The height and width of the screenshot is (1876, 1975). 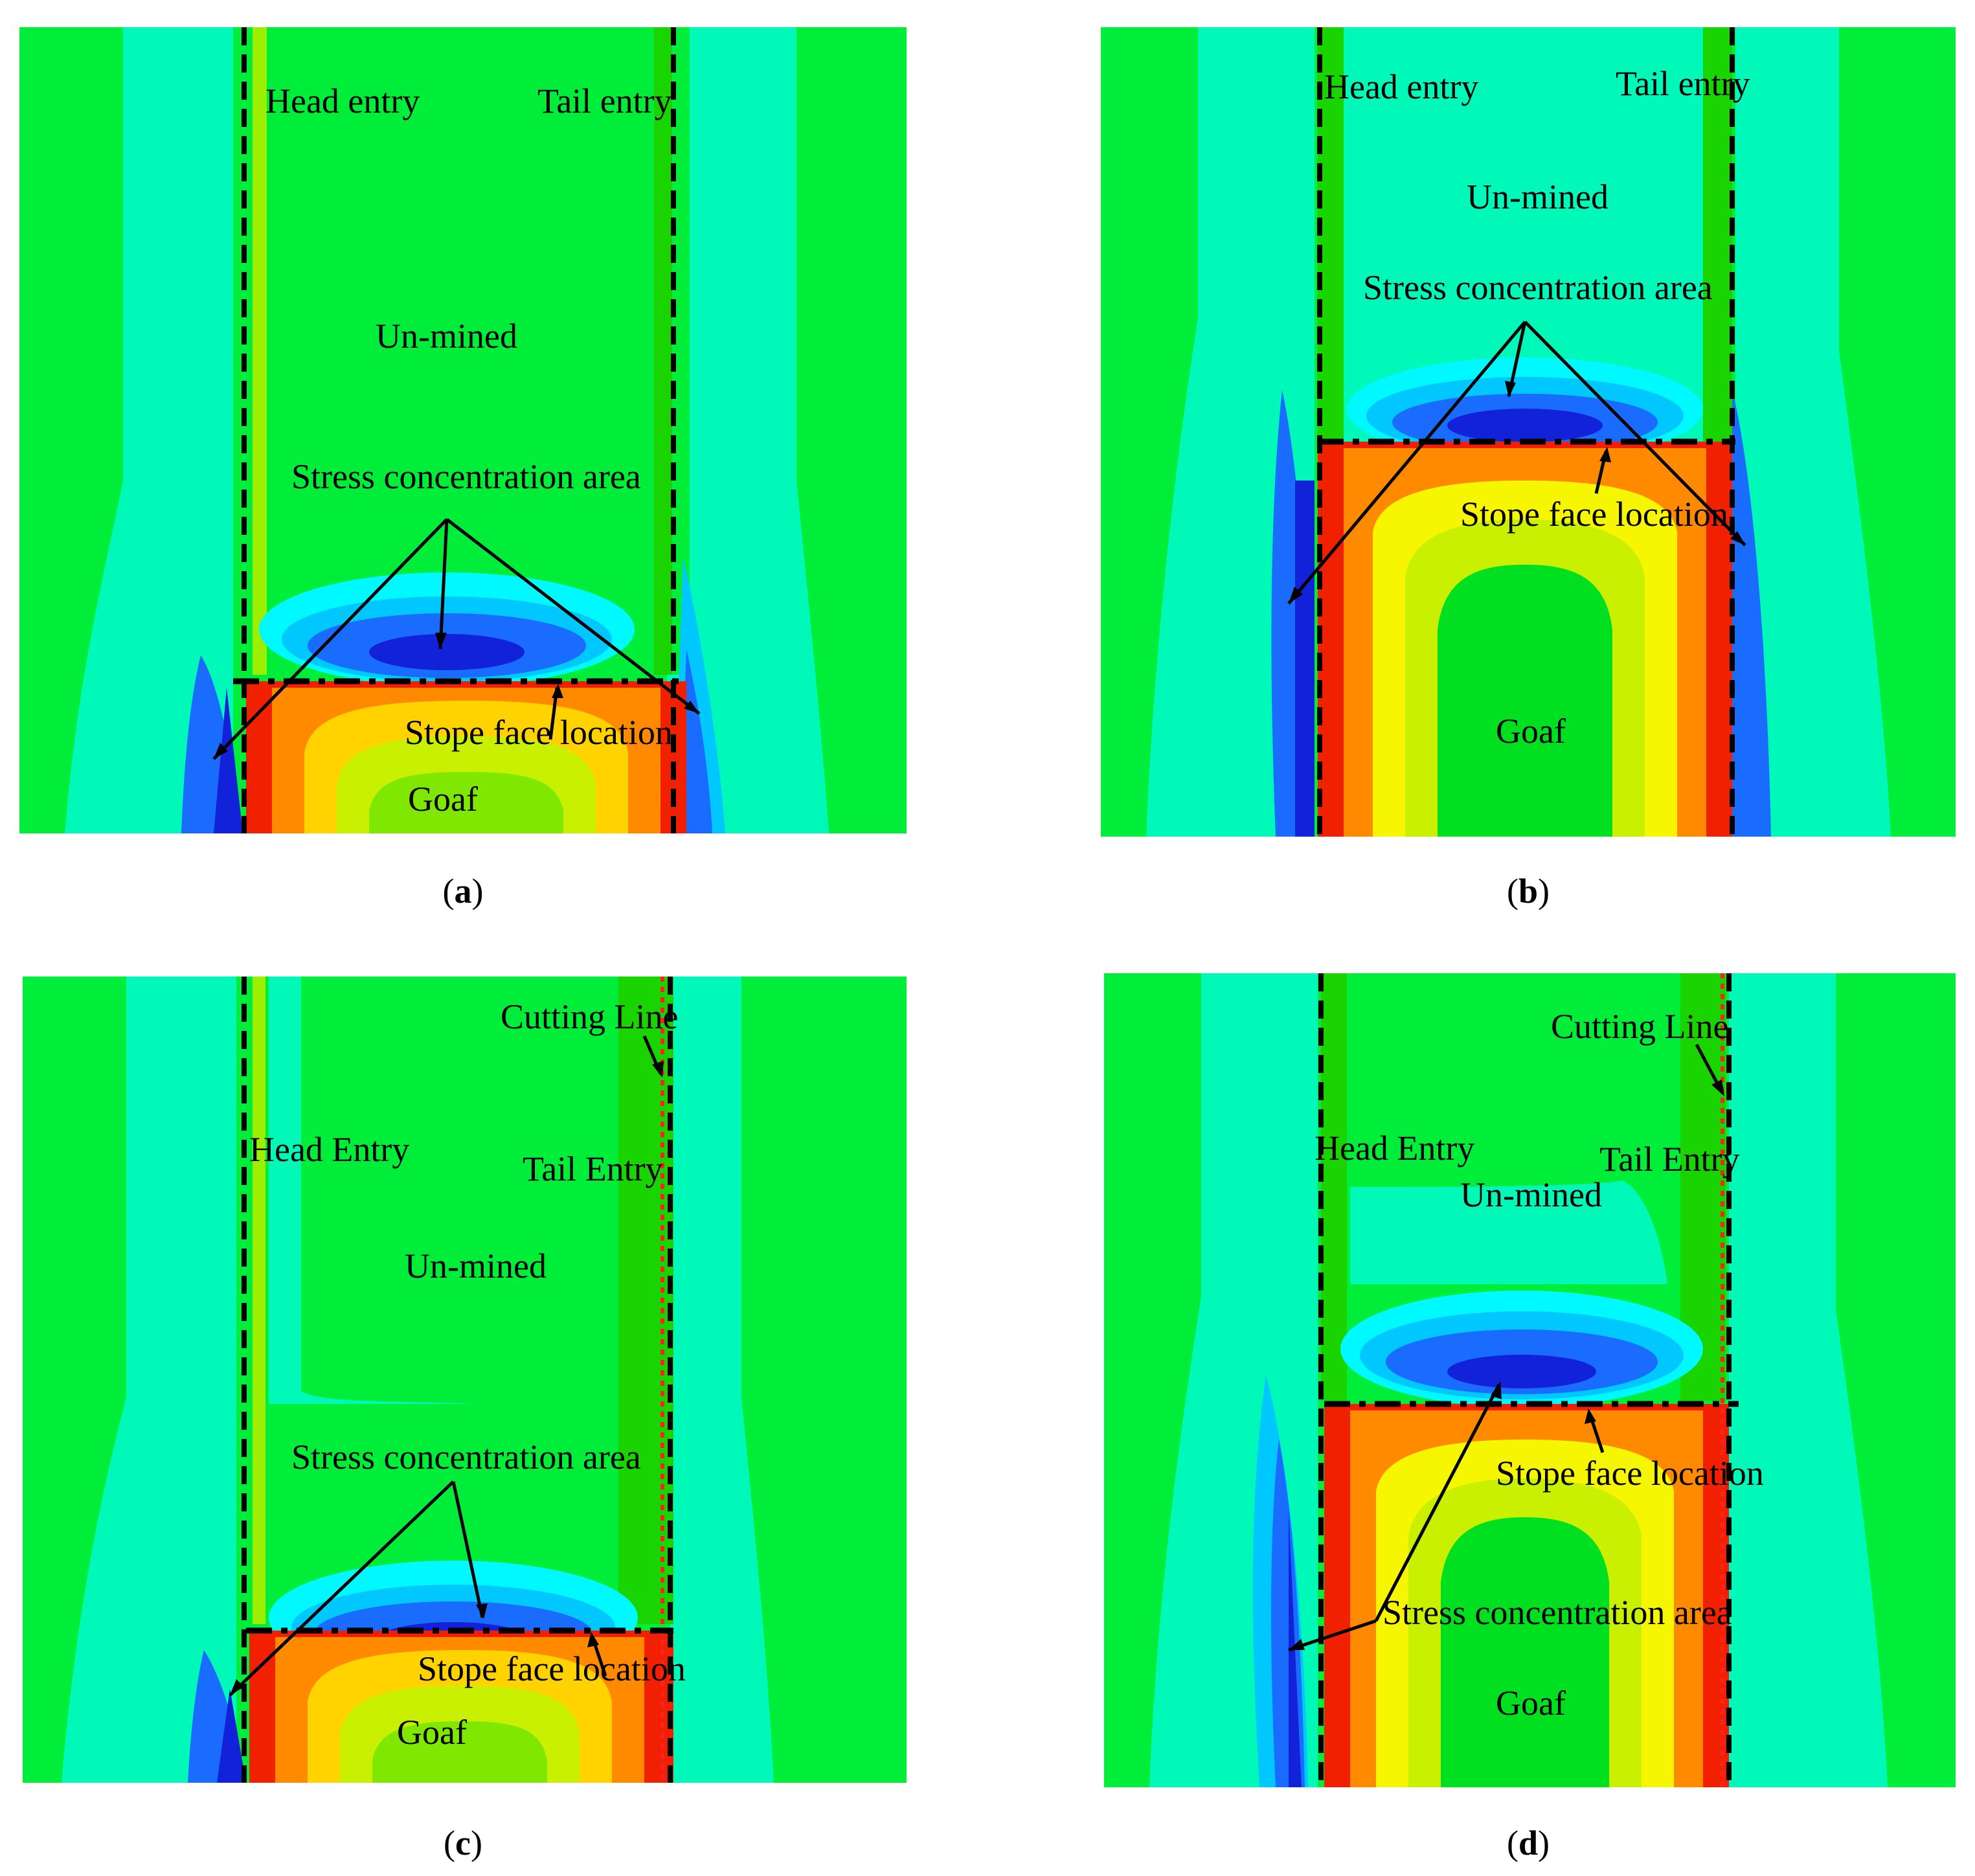 What do you see at coordinates (1508, 1233) in the screenshot?
I see `cyan-transition` at bounding box center [1508, 1233].